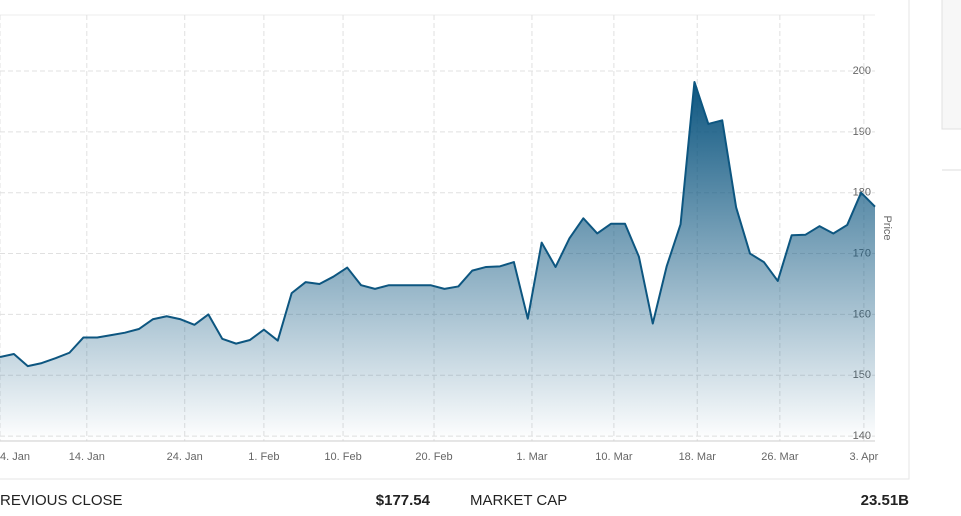 The image size is (961, 516). Describe the element at coordinates (263, 457) in the screenshot. I see `x-tick-label: 1. Feb` at that location.